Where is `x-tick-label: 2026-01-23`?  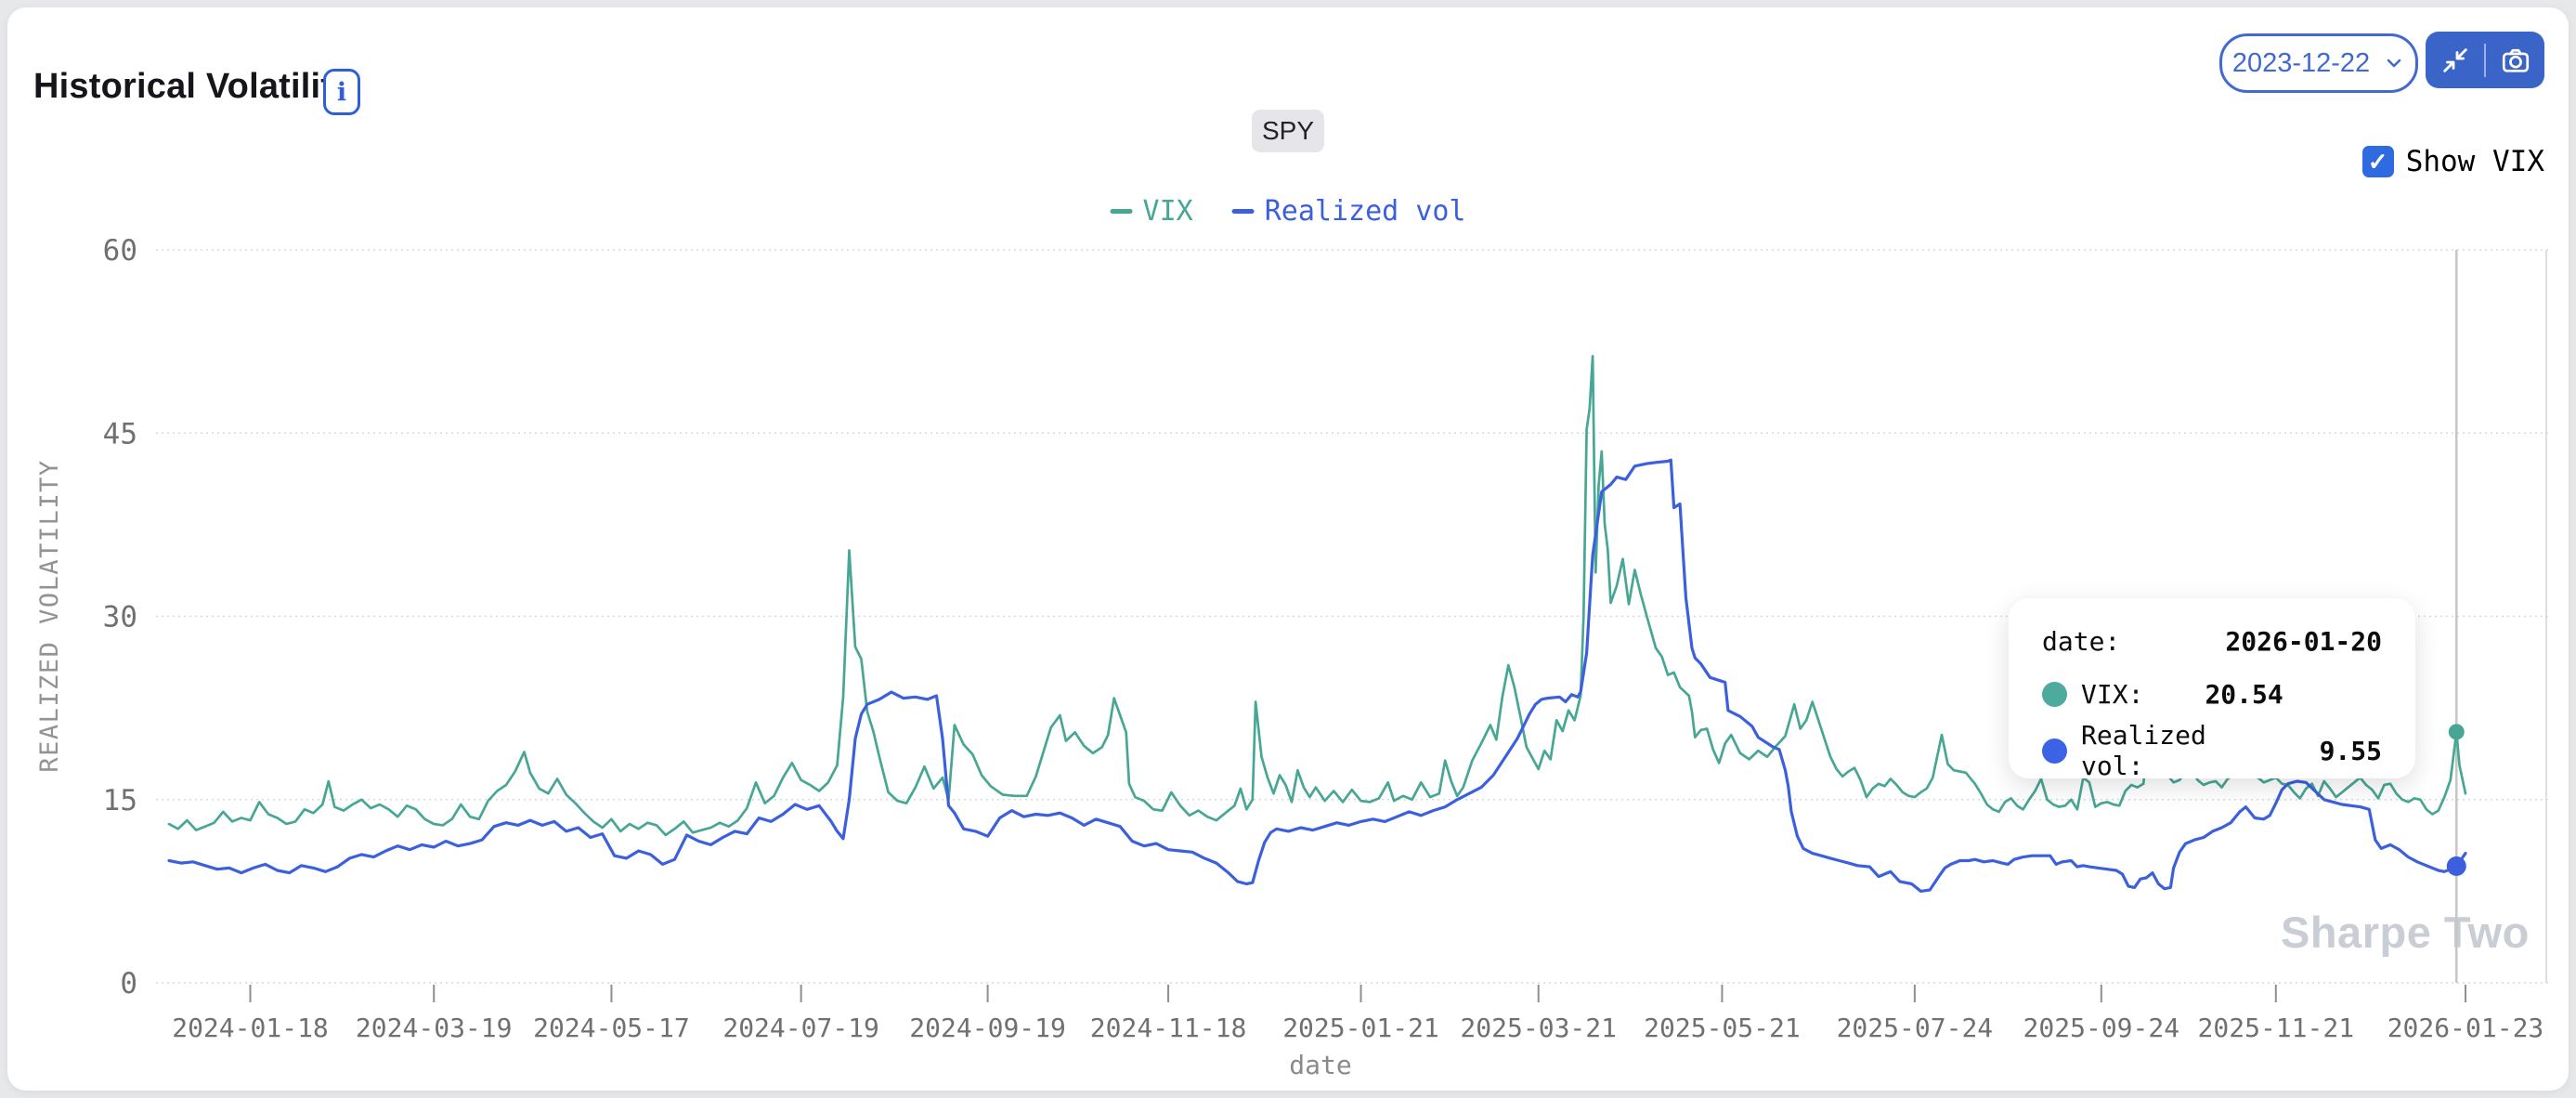
x-tick-label: 2026-01-23 is located at coordinates (2465, 1028).